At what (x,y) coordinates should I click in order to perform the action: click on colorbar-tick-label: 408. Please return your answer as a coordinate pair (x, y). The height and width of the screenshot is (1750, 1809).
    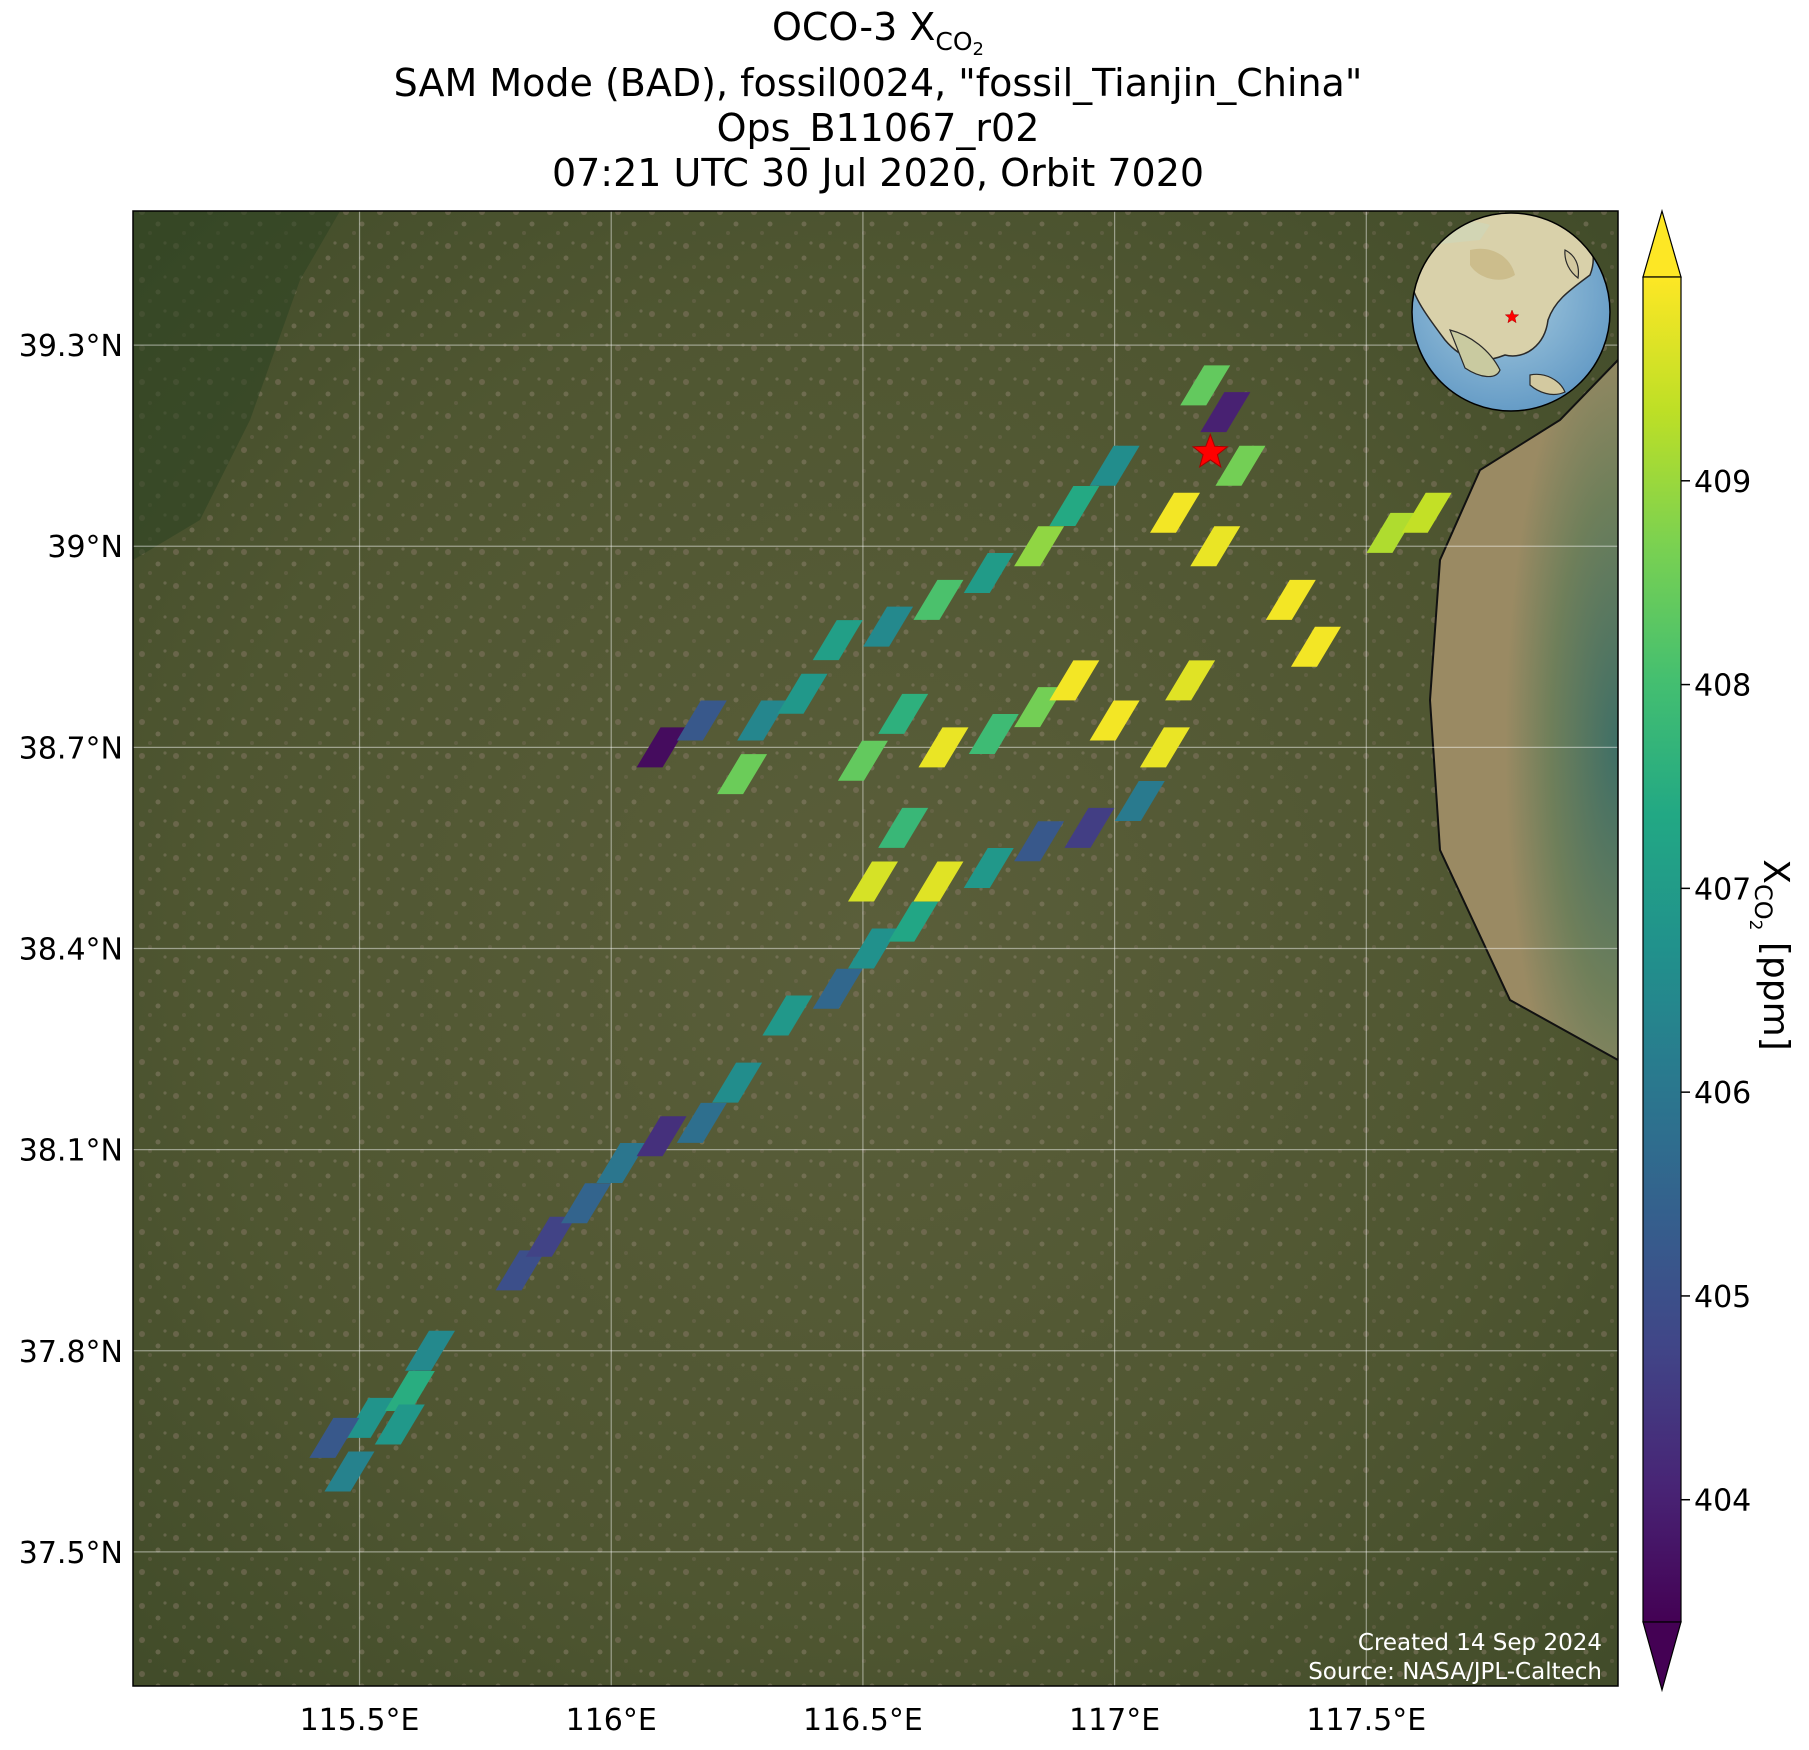
    Looking at the image, I should click on (1722, 686).